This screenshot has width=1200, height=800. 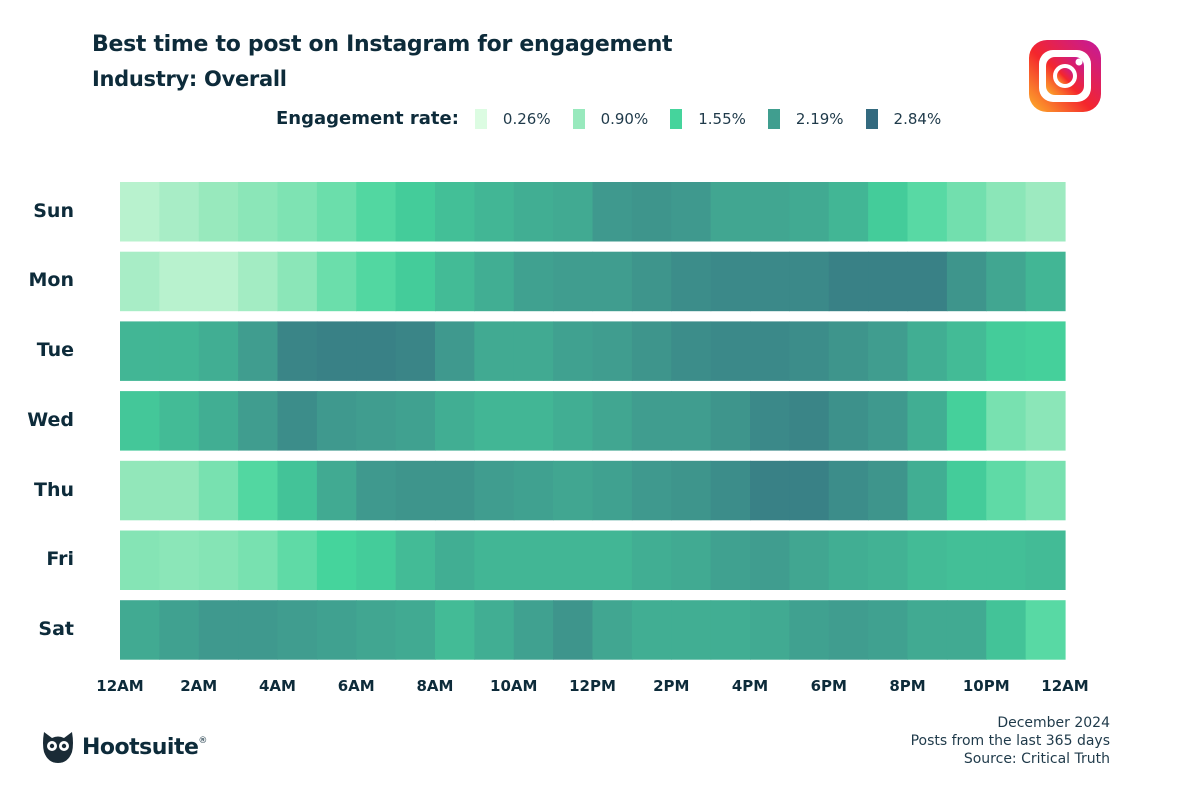 What do you see at coordinates (203, 741) in the screenshot?
I see `brand-mark: ®` at bounding box center [203, 741].